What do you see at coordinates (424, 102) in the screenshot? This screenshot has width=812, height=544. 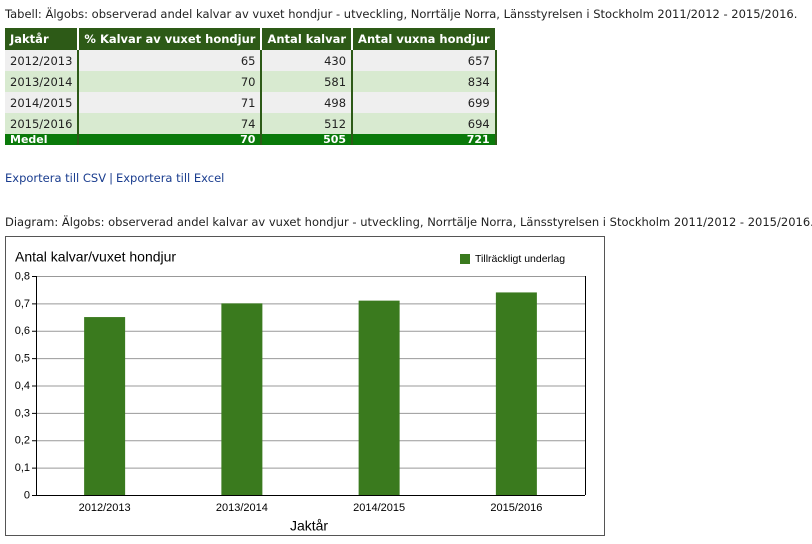 I see `table-cell: 699` at bounding box center [424, 102].